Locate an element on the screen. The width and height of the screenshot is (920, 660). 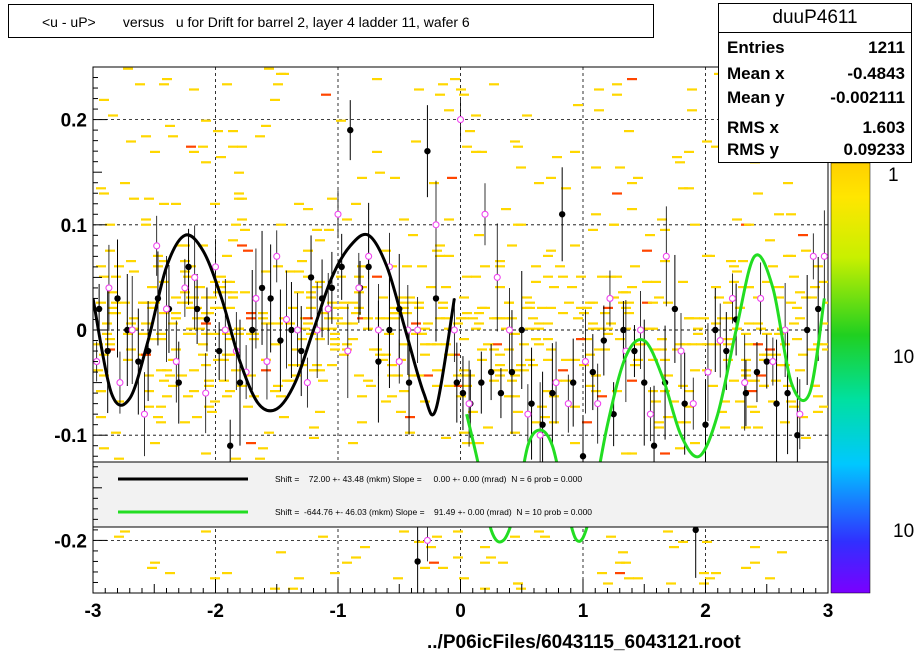
stats-value: -0.002111 is located at coordinates (867, 97).